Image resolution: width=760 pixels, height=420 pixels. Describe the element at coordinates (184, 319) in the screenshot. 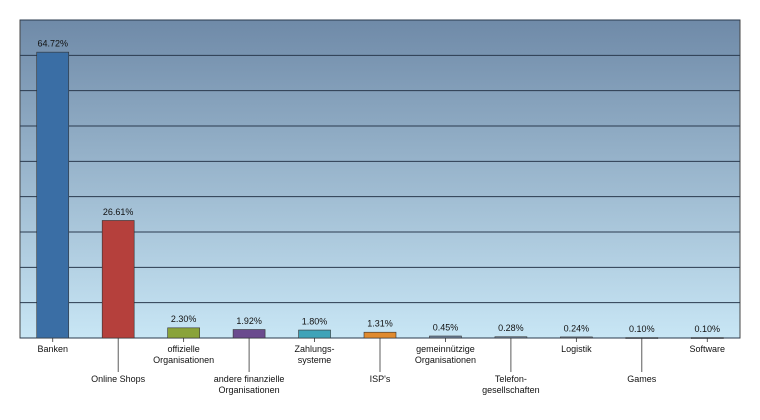

I see `value-label: 2.30%` at that location.